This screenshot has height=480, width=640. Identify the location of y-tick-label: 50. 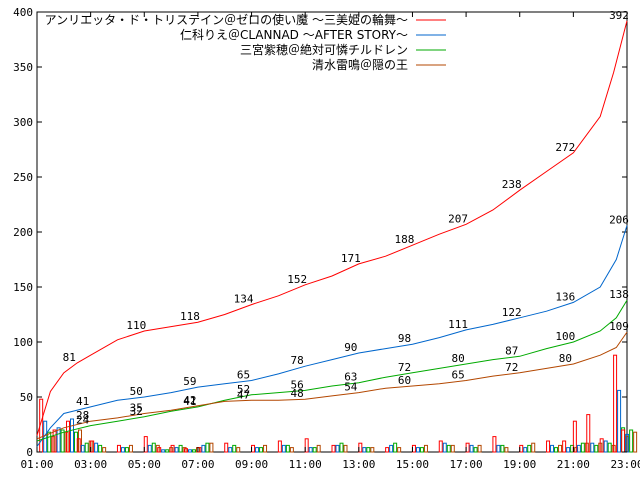
(26, 397).